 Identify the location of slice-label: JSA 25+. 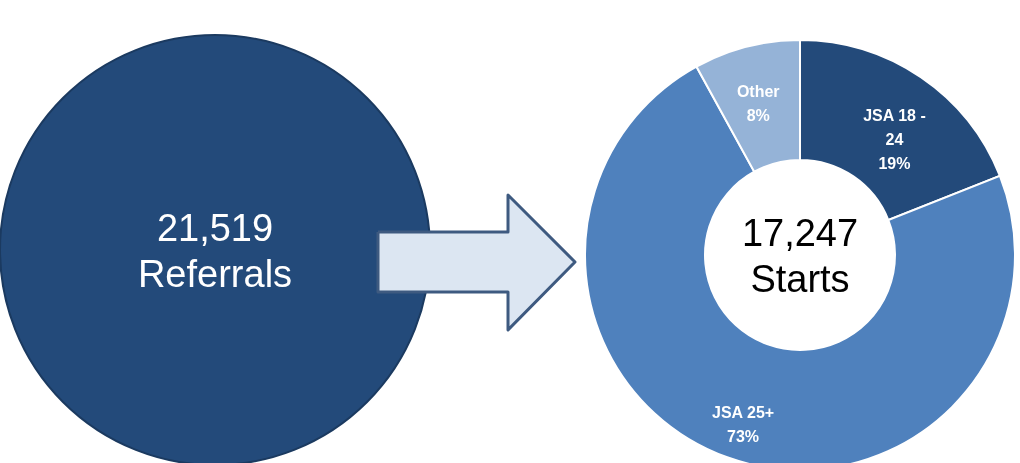
(743, 413).